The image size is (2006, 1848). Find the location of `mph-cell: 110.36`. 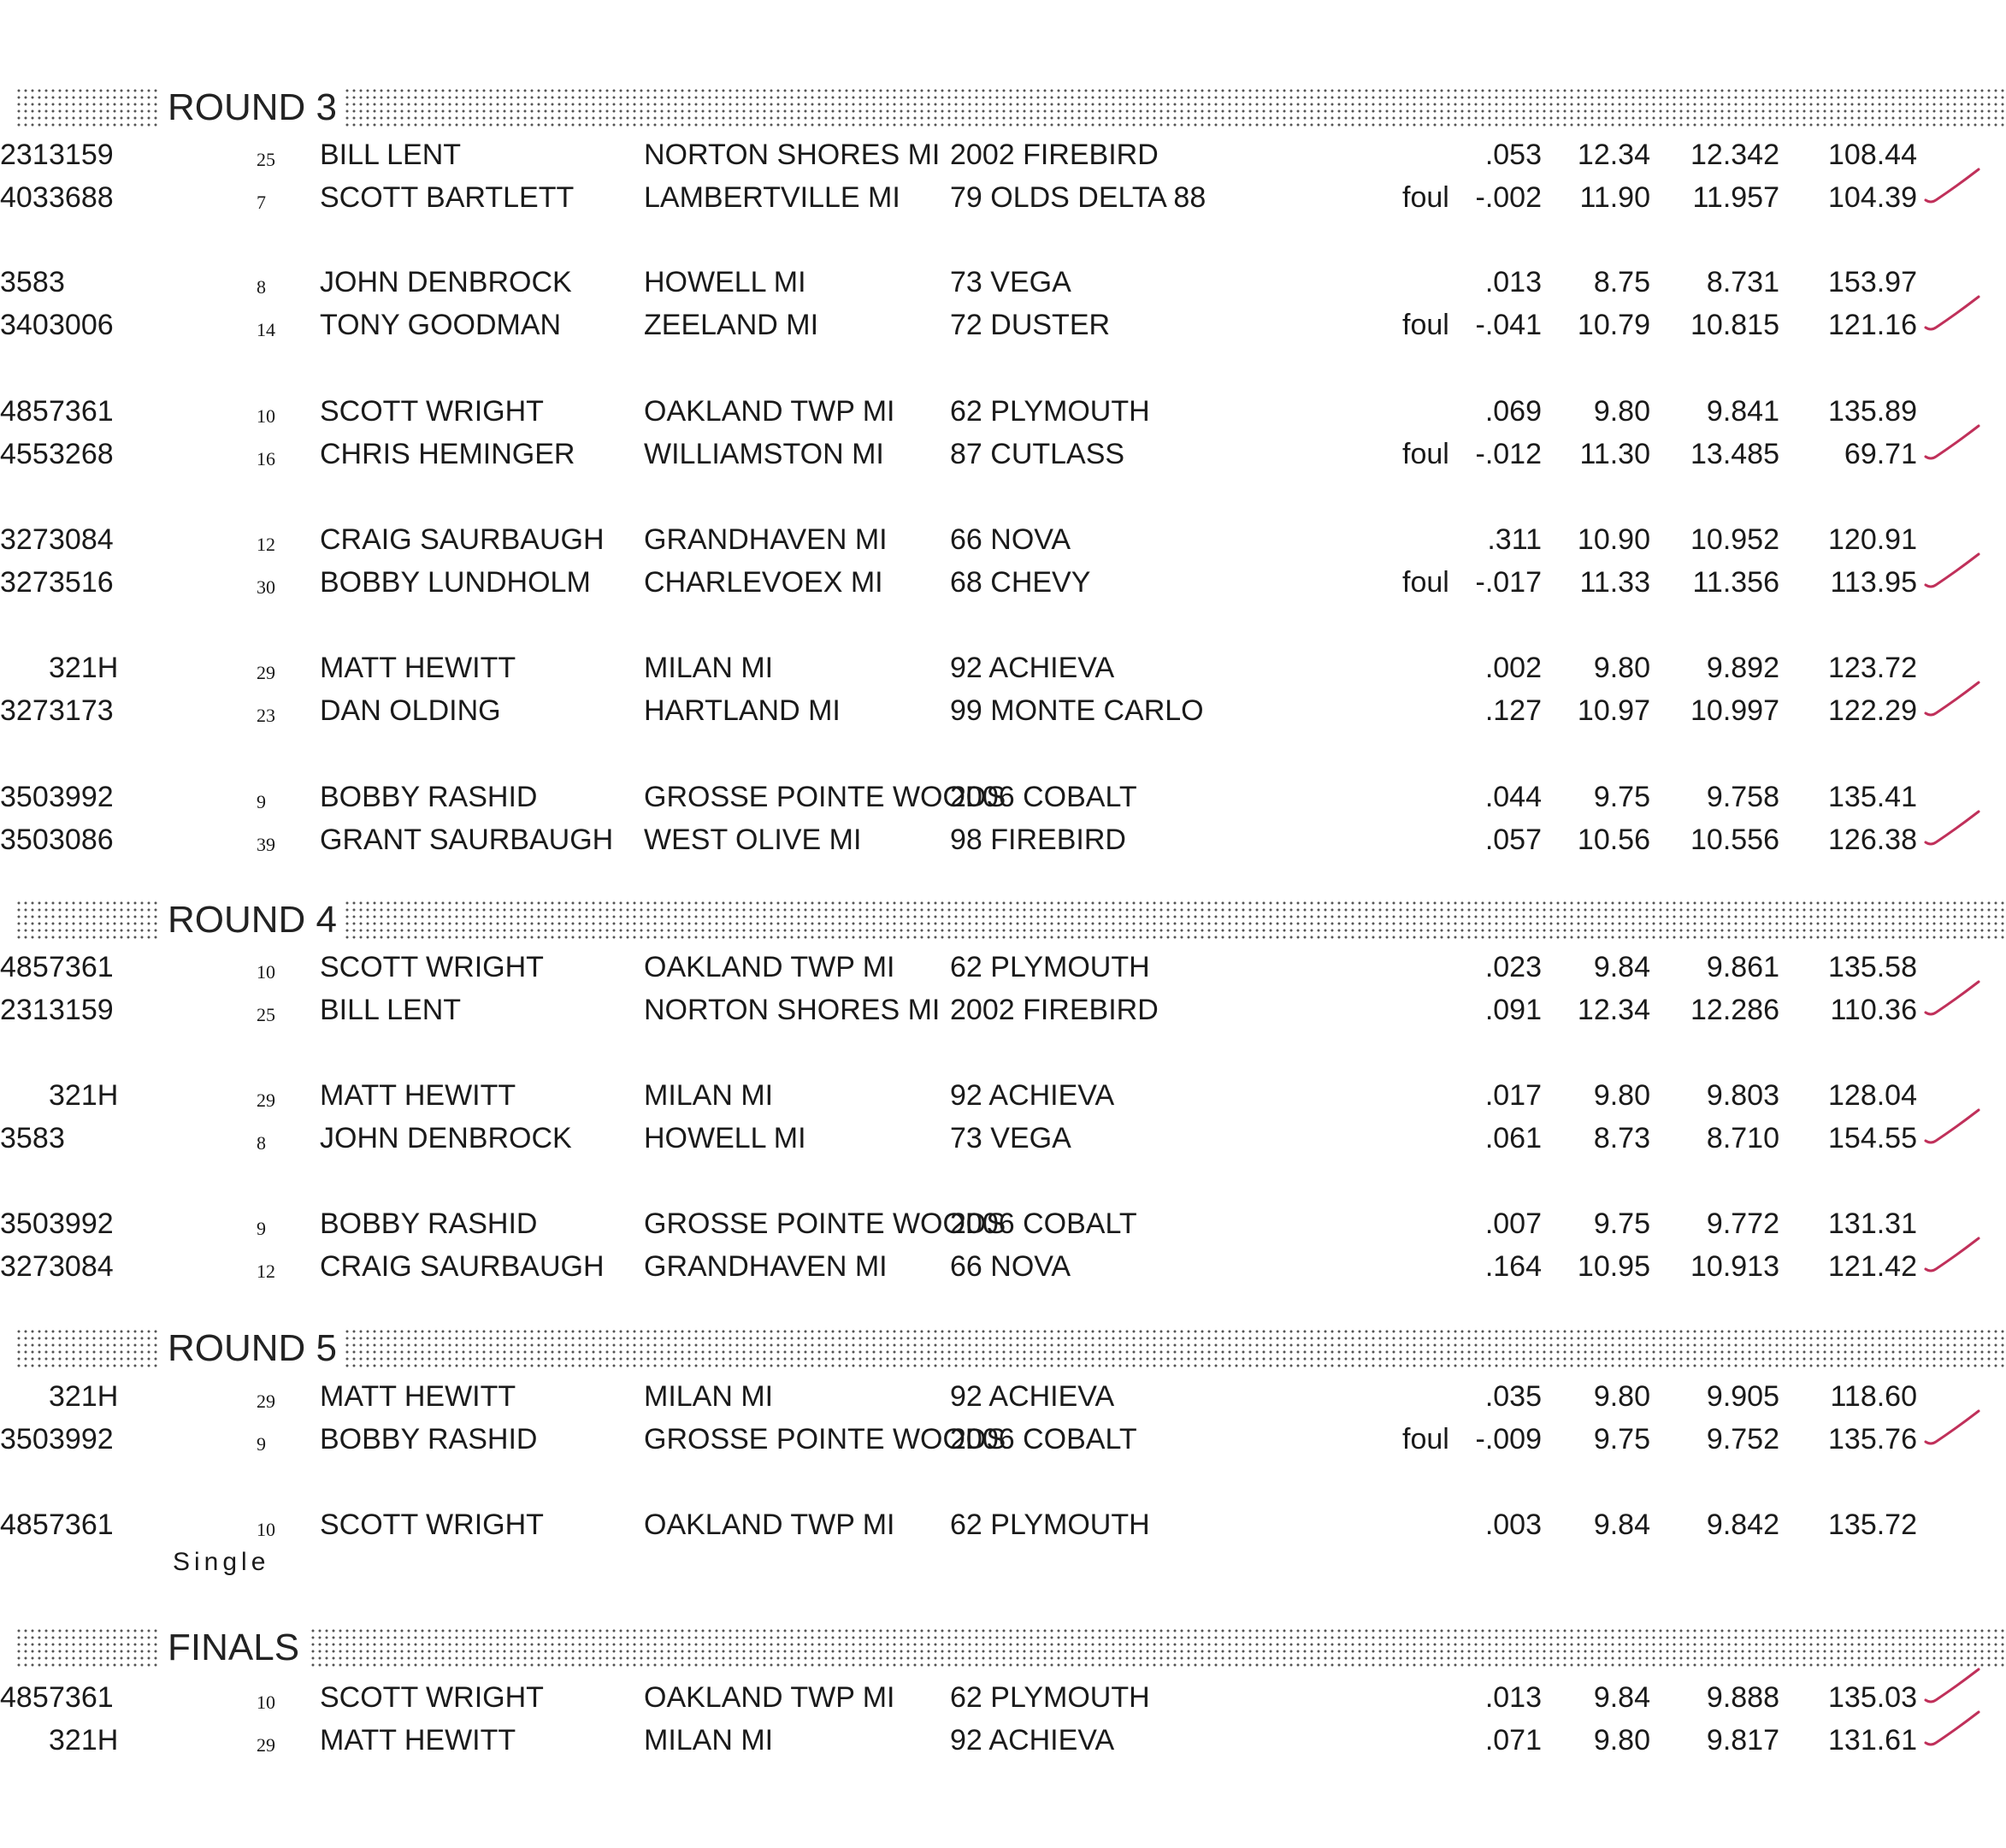

mph-cell: 110.36 is located at coordinates (1873, 1010).